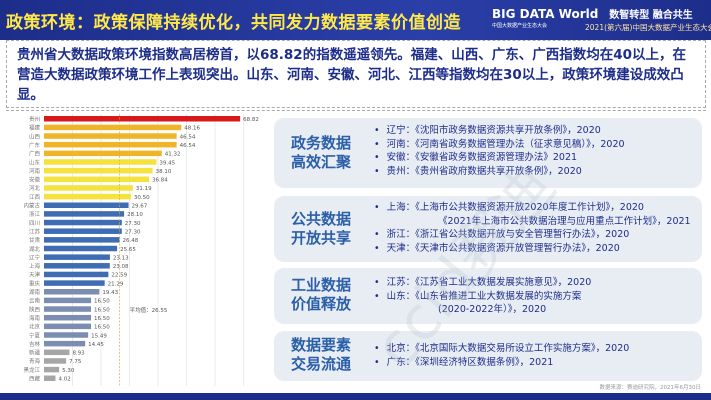 This screenshot has width=711, height=400. Describe the element at coordinates (35, 162) in the screenshot. I see `category-label: 山东` at that location.